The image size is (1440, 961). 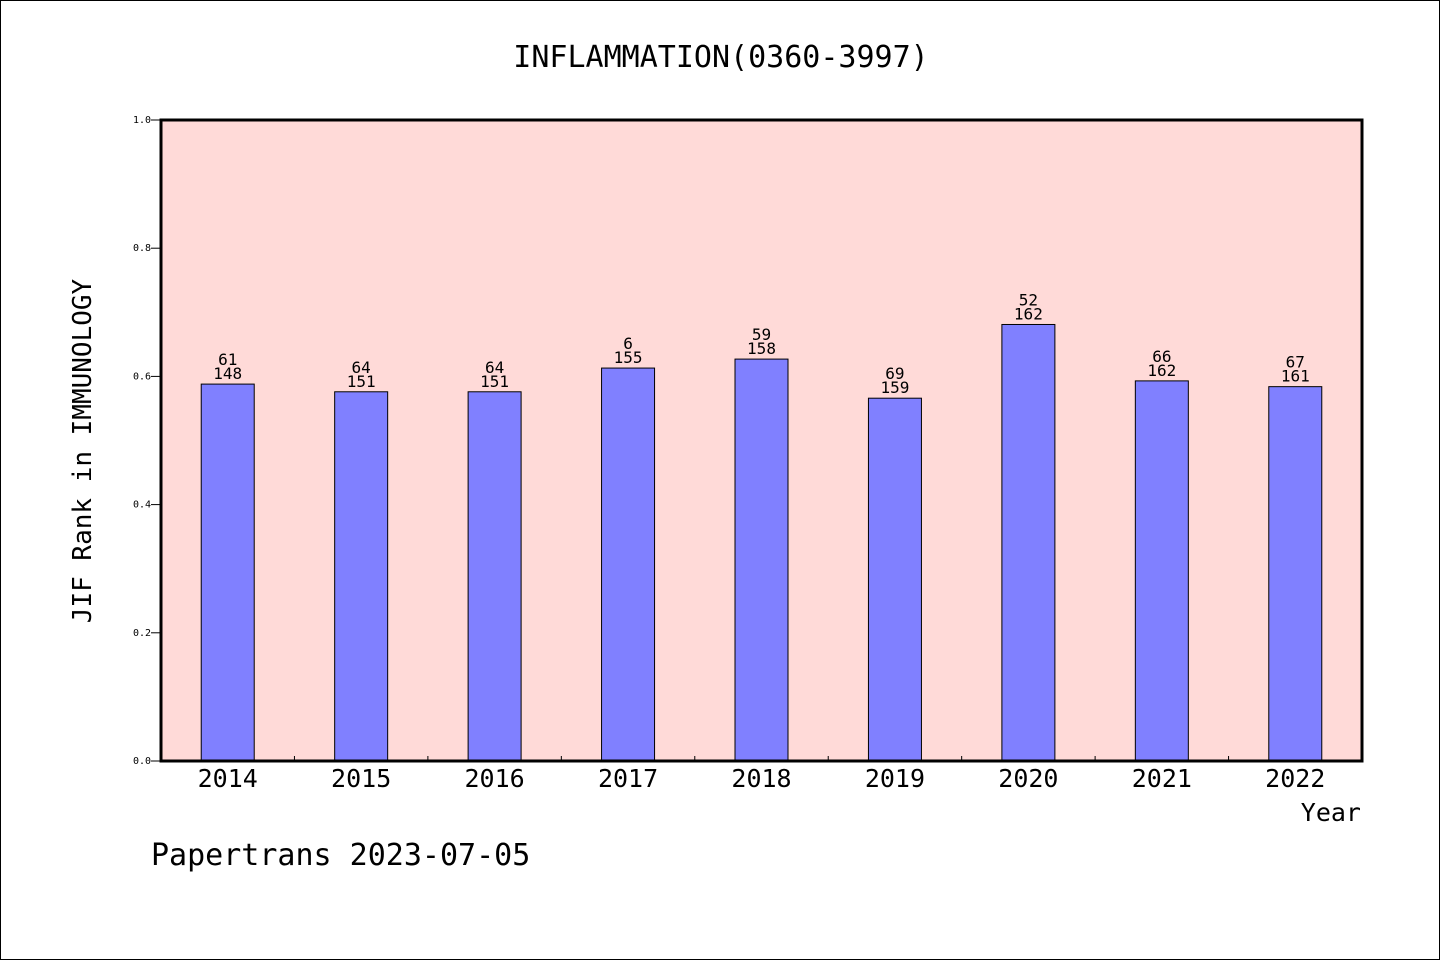 I want to click on rank-label-2021: 66, so click(x=1161, y=356).